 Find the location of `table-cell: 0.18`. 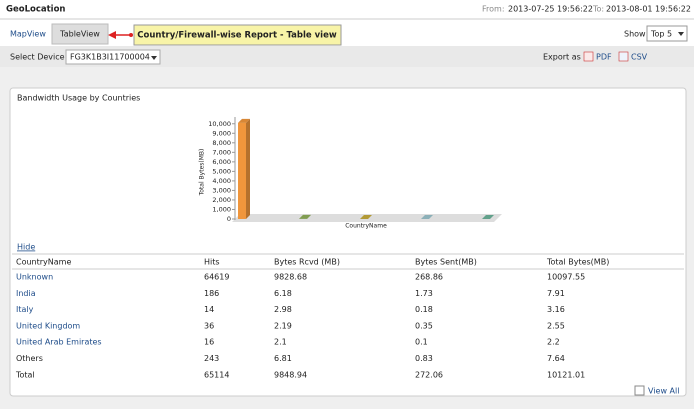

table-cell: 0.18 is located at coordinates (424, 309).